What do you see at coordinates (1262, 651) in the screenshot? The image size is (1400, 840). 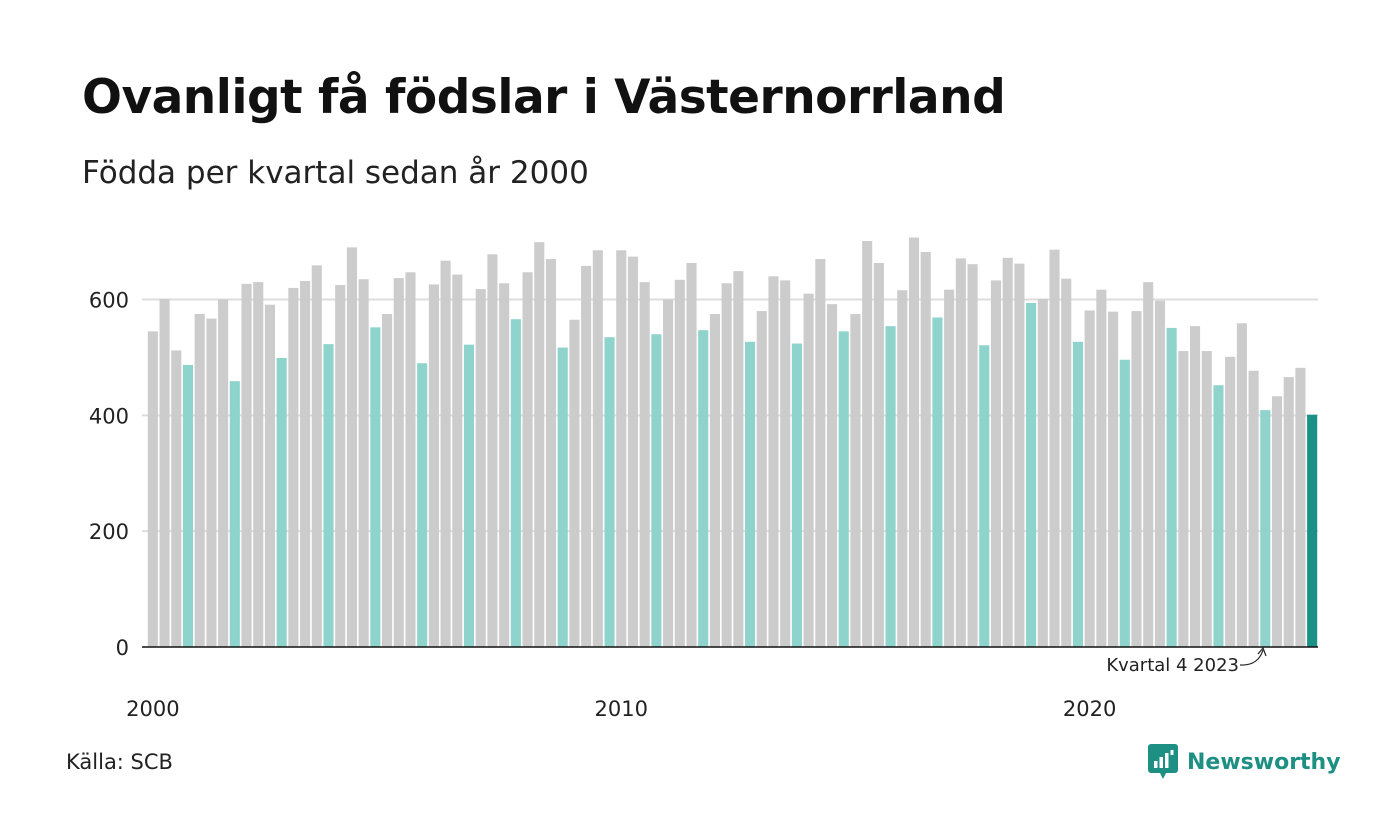 I see `annotation-arrowhead` at bounding box center [1262, 651].